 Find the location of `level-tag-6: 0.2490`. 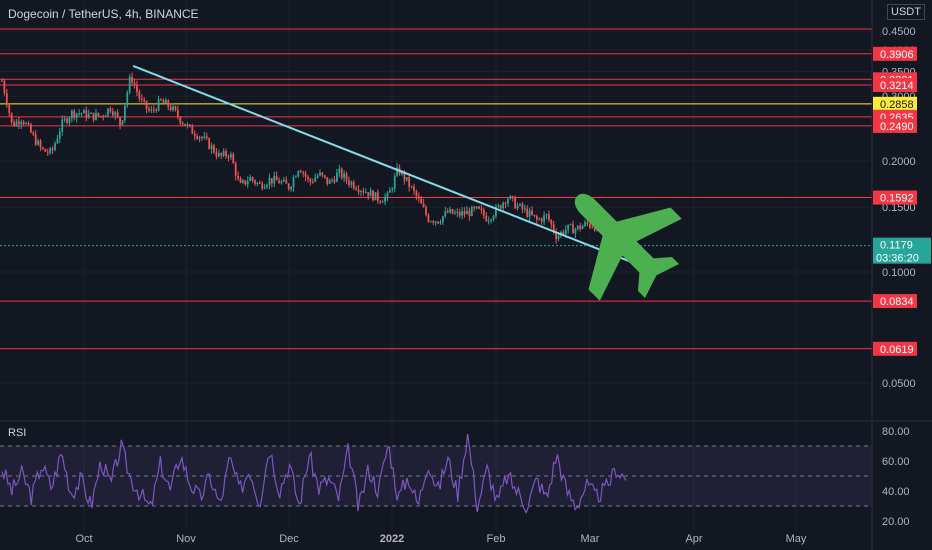

level-tag-6: 0.2490 is located at coordinates (895, 125).